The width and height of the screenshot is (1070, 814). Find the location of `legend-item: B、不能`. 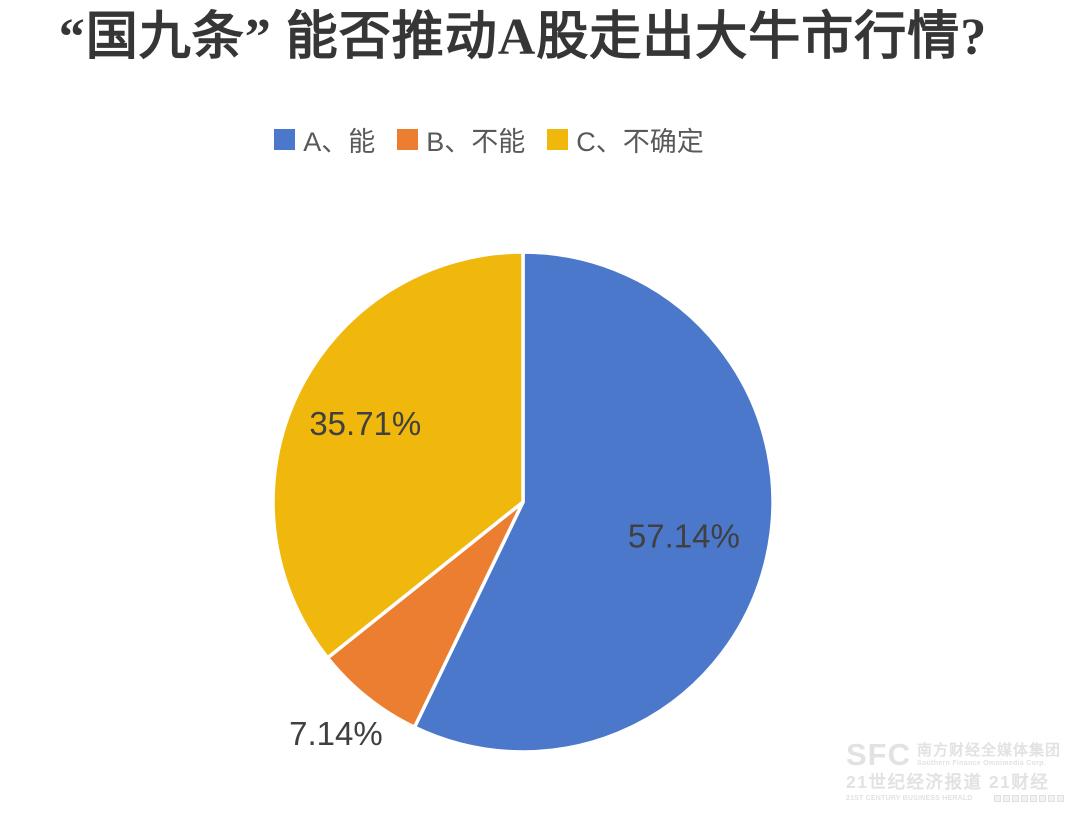

legend-item: B、不能 is located at coordinates (461, 139).